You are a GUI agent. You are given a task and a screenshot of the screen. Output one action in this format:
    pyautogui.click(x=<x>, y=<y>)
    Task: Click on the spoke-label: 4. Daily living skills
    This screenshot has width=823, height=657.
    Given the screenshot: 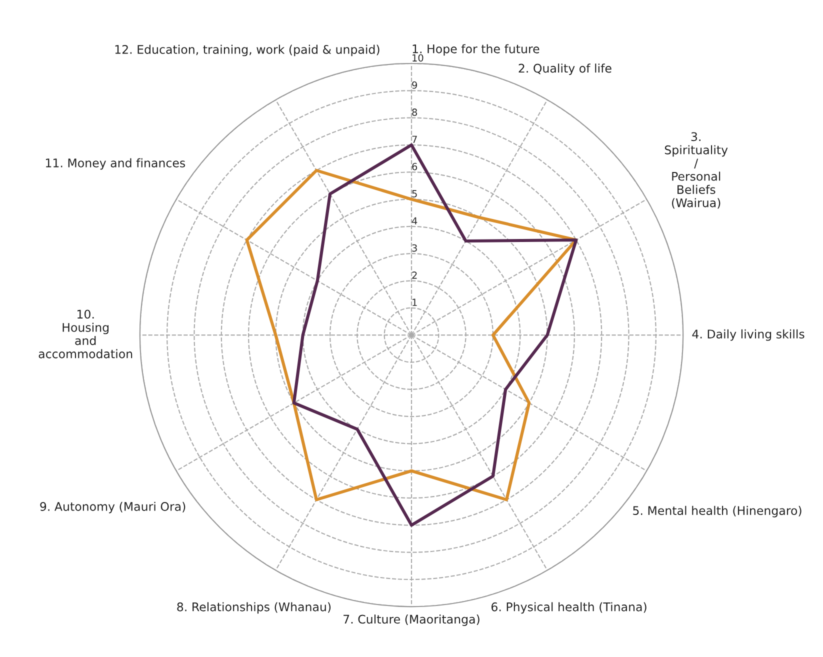 What is the action you would take?
    pyautogui.click(x=748, y=335)
    